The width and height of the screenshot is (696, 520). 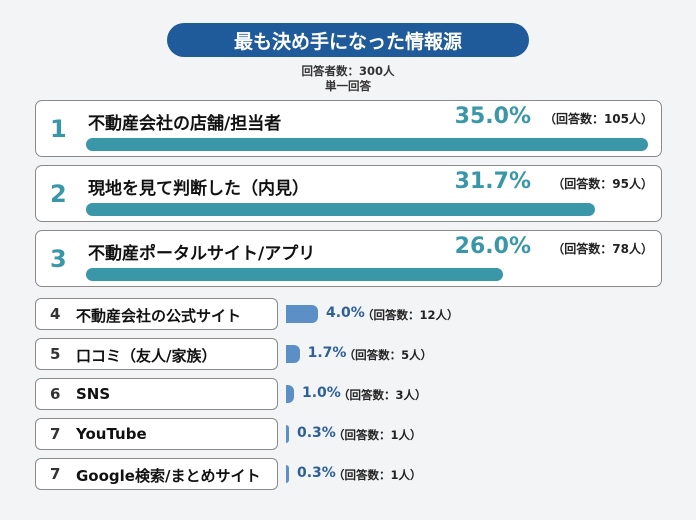 I want to click on percent-label: 35.0%, so click(x=492, y=116).